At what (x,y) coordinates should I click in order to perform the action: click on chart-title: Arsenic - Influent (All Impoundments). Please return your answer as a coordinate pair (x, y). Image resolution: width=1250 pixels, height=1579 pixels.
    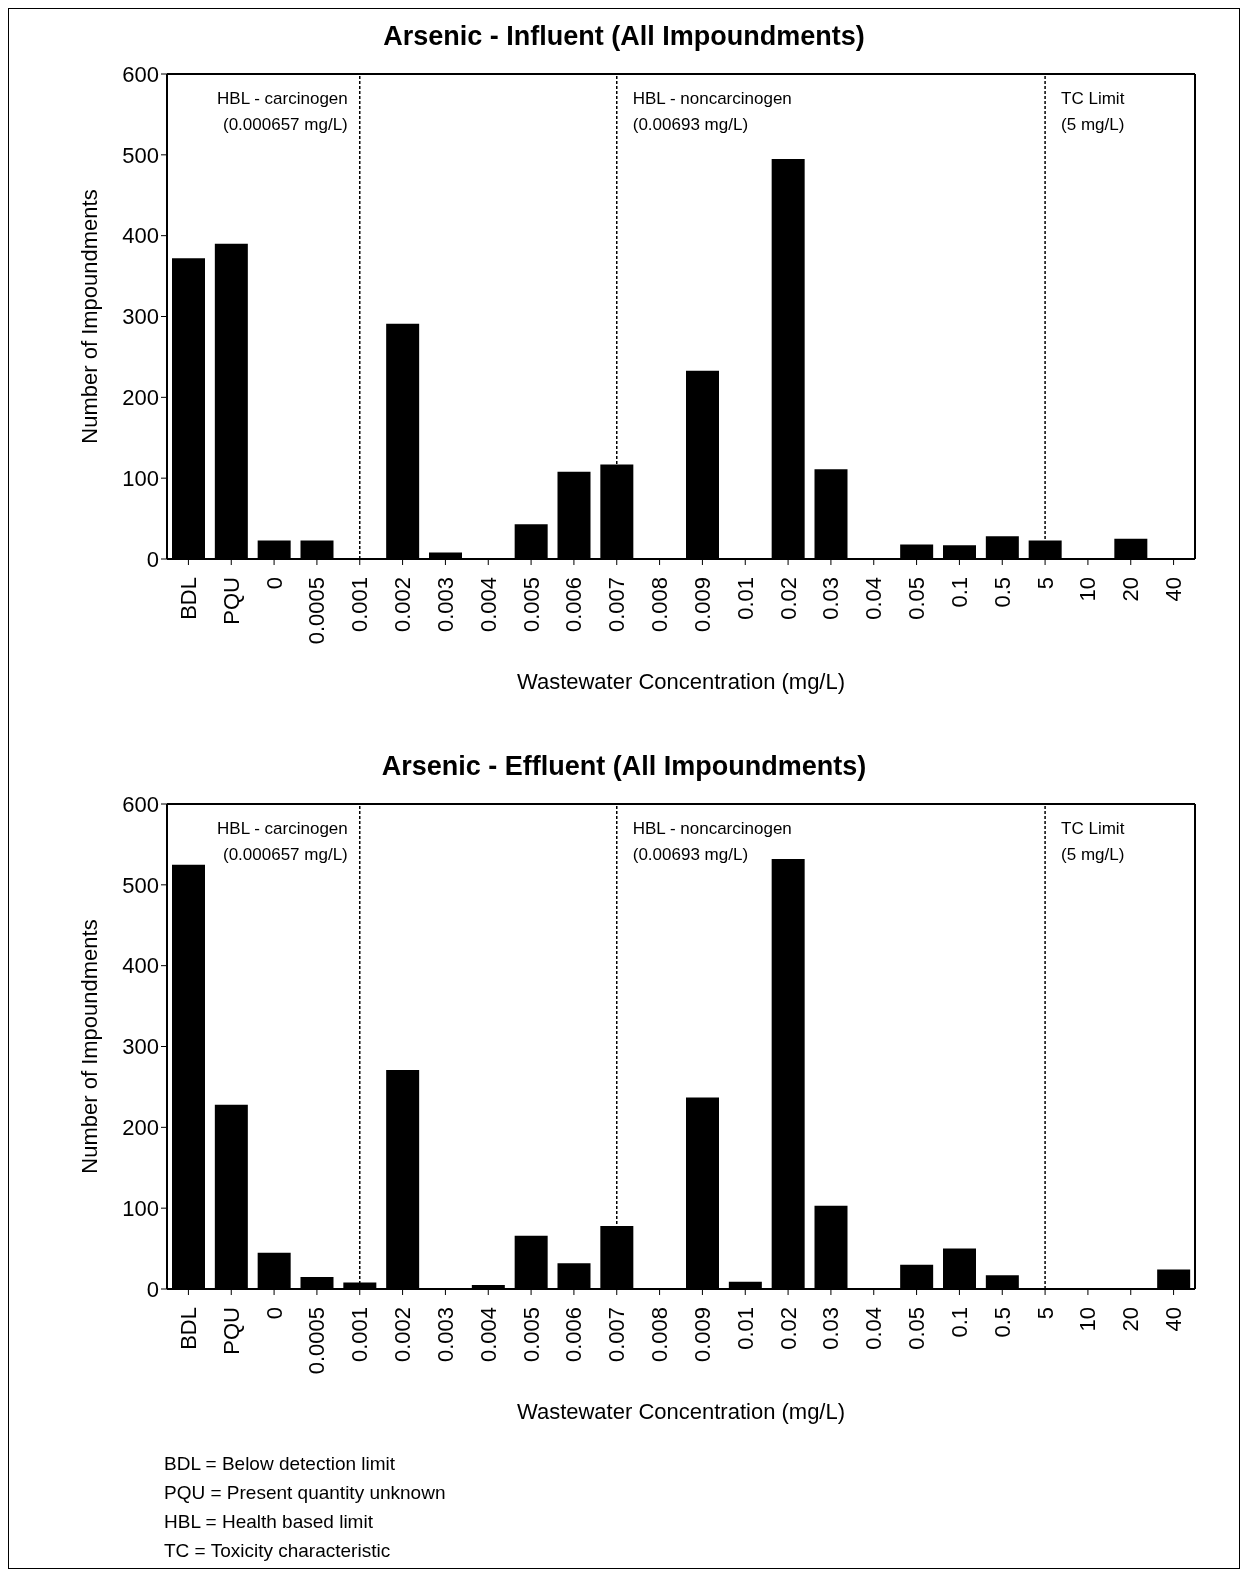
    Looking at the image, I should click on (624, 36).